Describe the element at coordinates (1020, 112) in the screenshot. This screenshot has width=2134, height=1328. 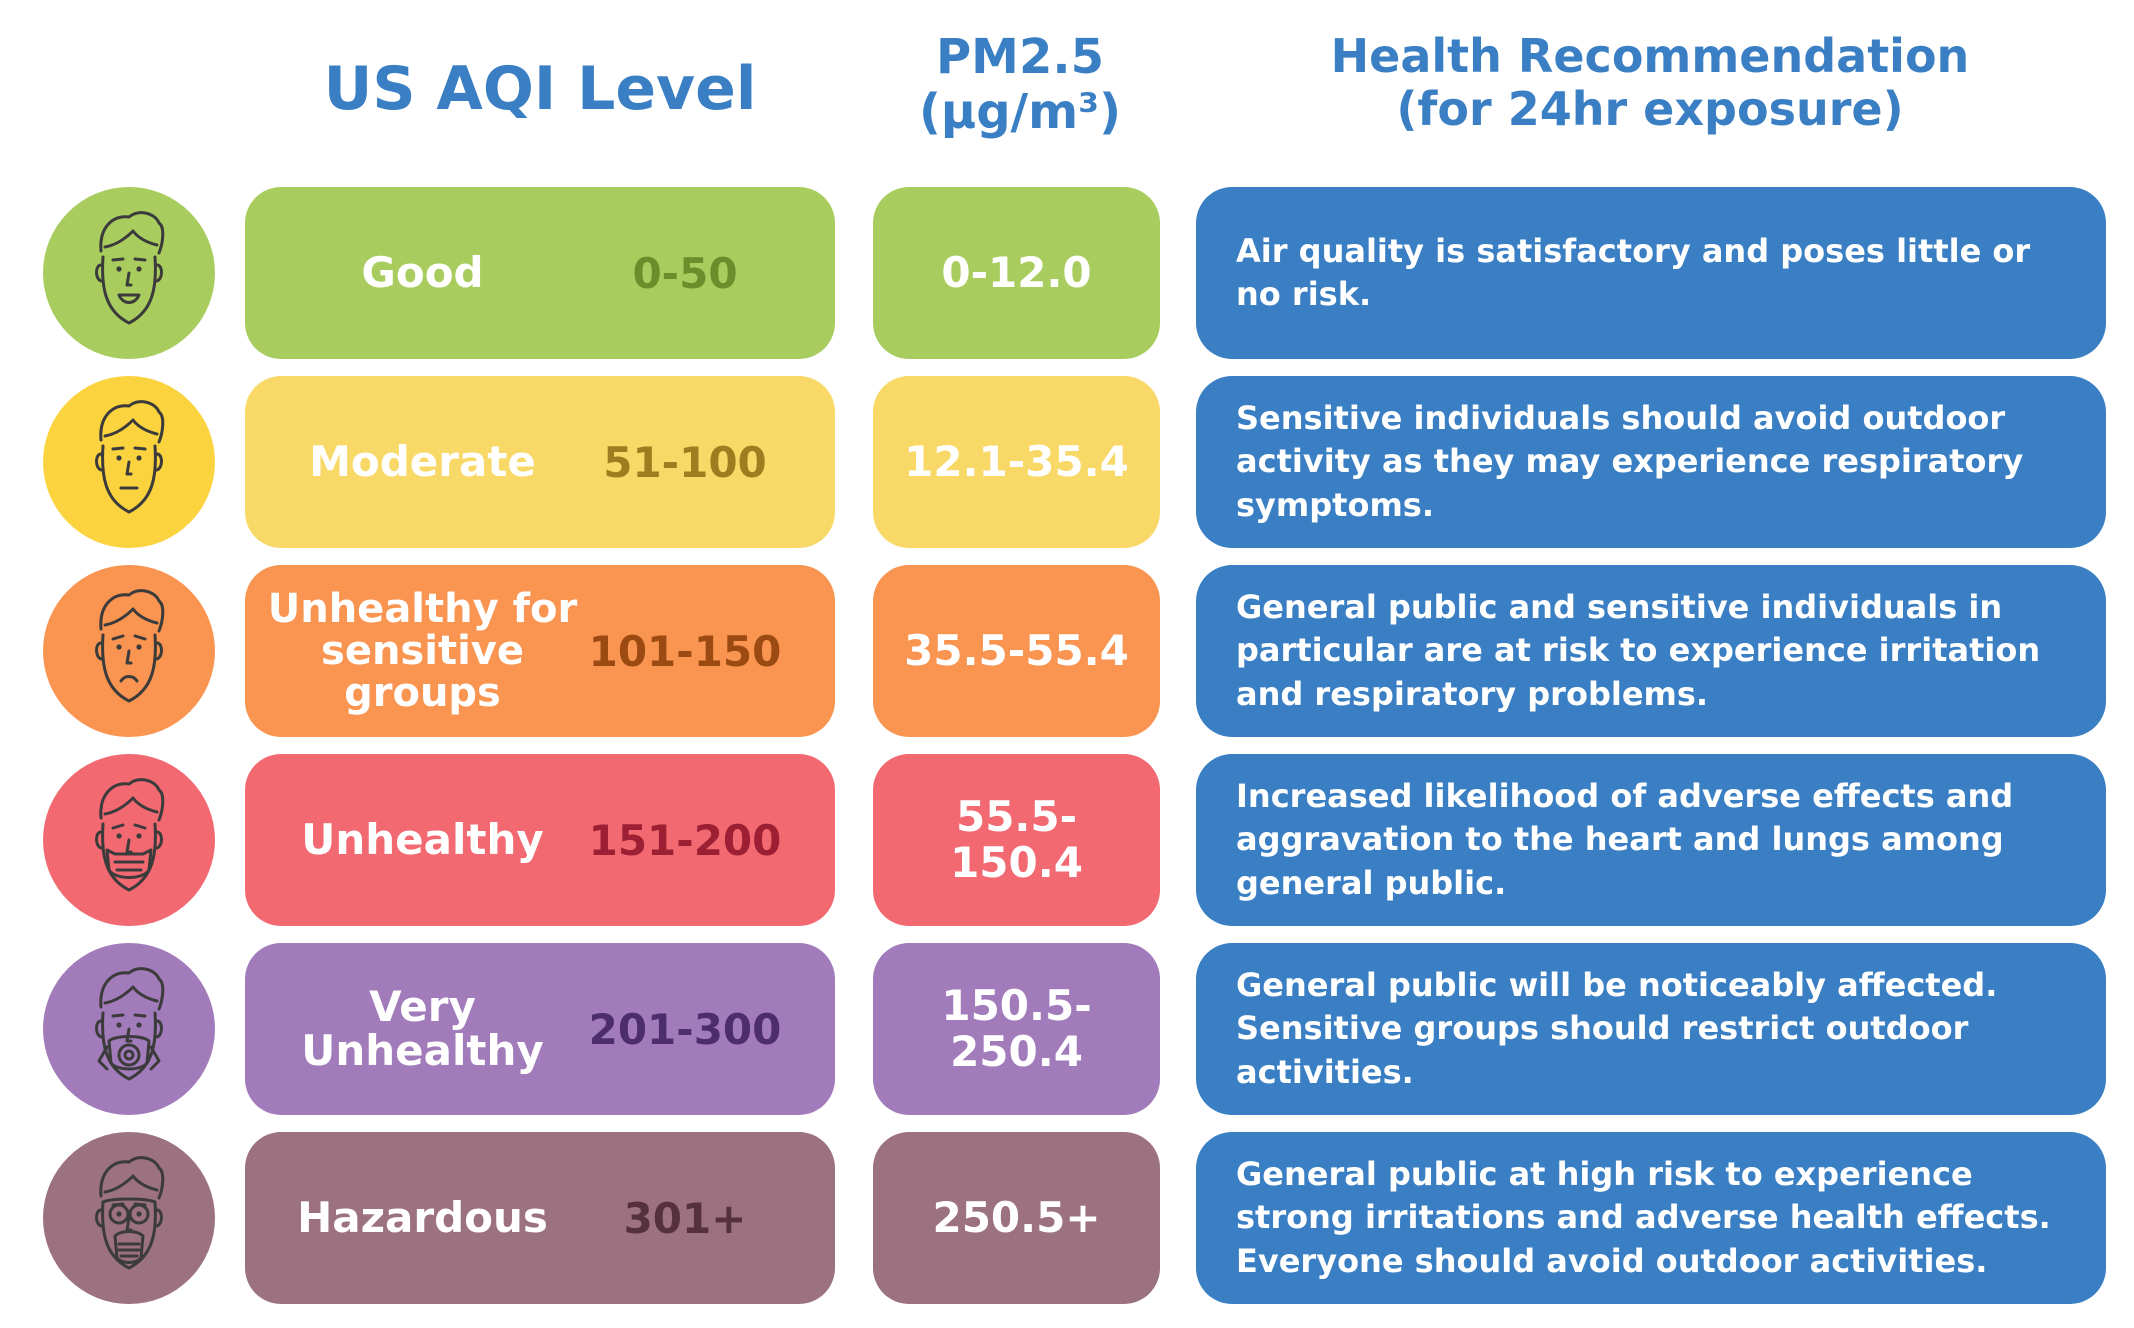
I see `pm25-unit: (µg/m³)` at that location.